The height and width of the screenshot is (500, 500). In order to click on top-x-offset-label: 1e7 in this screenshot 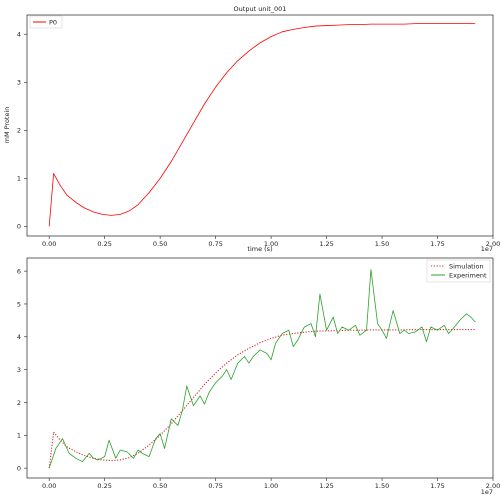, I will do `click(487, 249)`.